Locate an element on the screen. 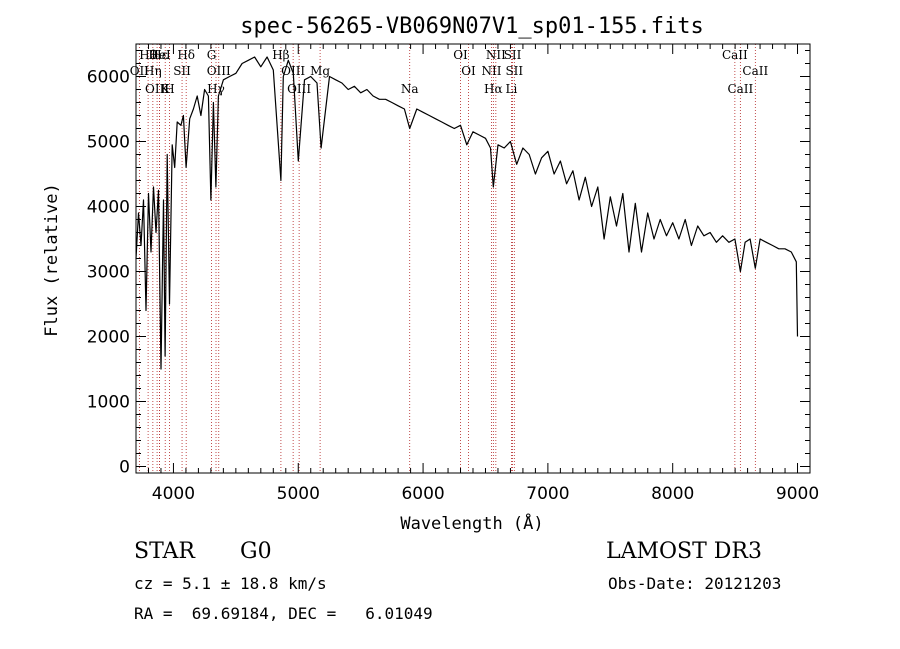  y-tick-label: 5000 is located at coordinates (108, 143).